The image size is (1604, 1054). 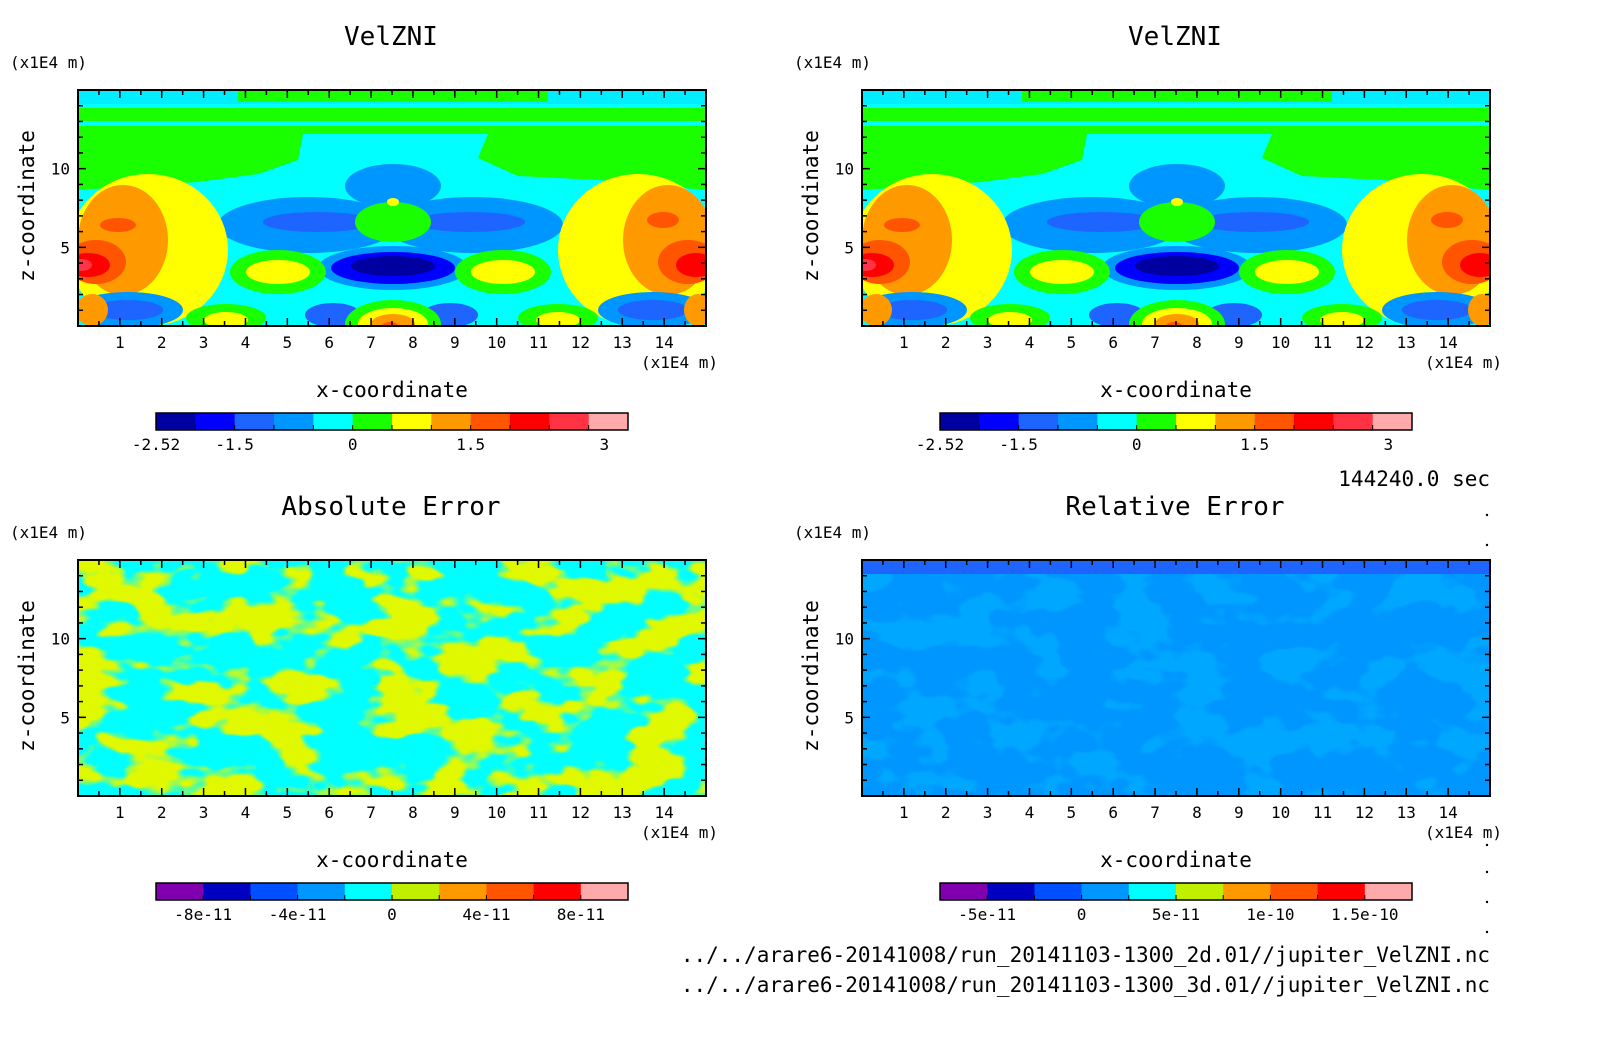 I want to click on chart-title: Absolute Error, so click(x=390, y=507).